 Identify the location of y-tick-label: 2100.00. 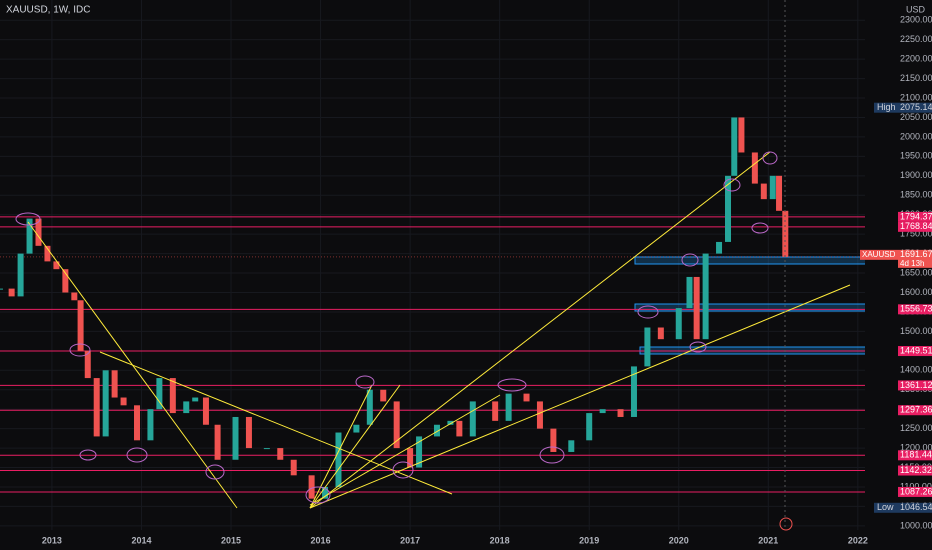
(916, 97).